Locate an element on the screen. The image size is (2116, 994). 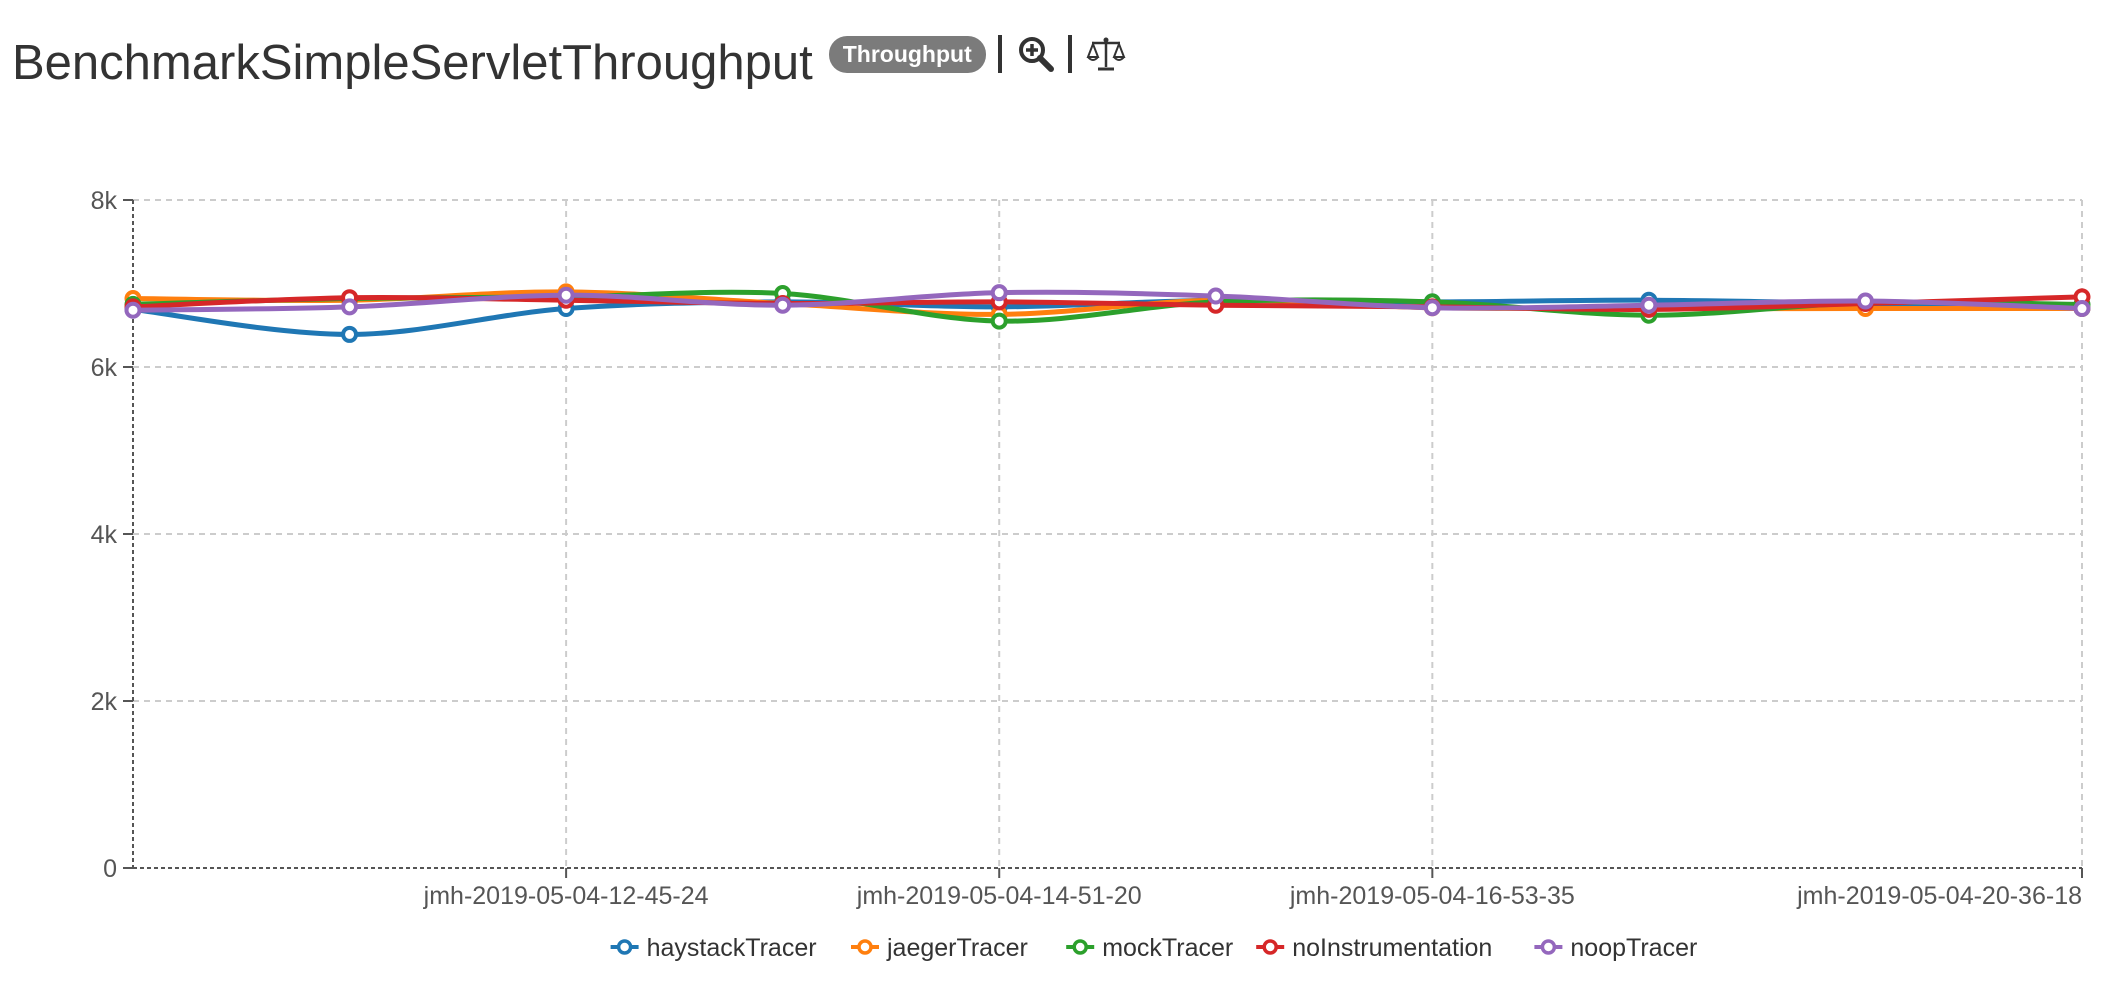
y-tick-label: 6k is located at coordinates (104, 368).